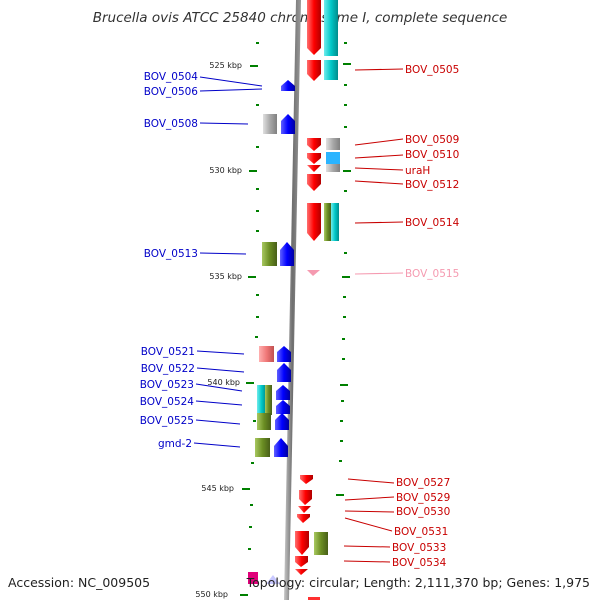 This screenshot has width=600, height=600. Describe the element at coordinates (423, 512) in the screenshot. I see `label-BOV_0530: BOV_0530` at that location.